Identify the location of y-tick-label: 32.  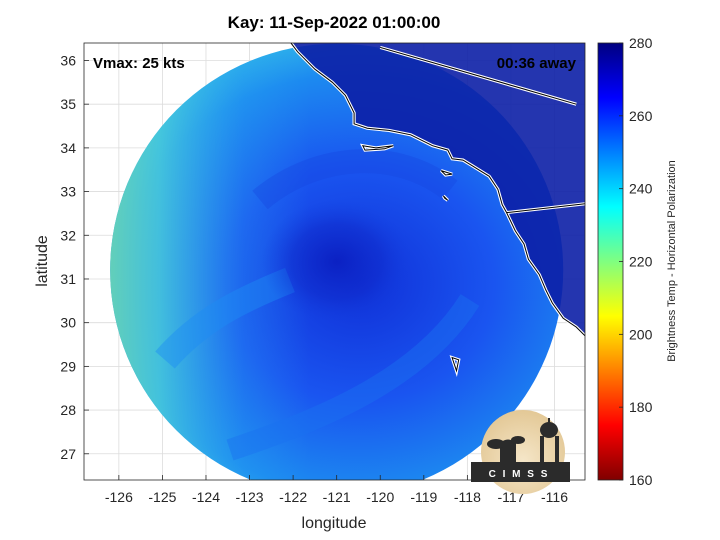
(68, 235).